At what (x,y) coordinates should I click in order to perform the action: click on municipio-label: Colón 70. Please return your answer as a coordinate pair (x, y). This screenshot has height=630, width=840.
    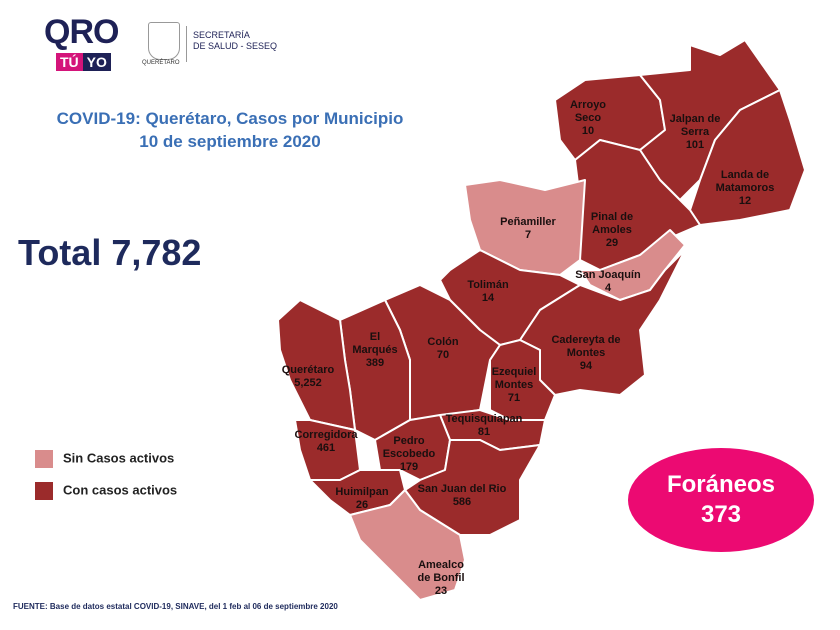
    Looking at the image, I should click on (442, 348).